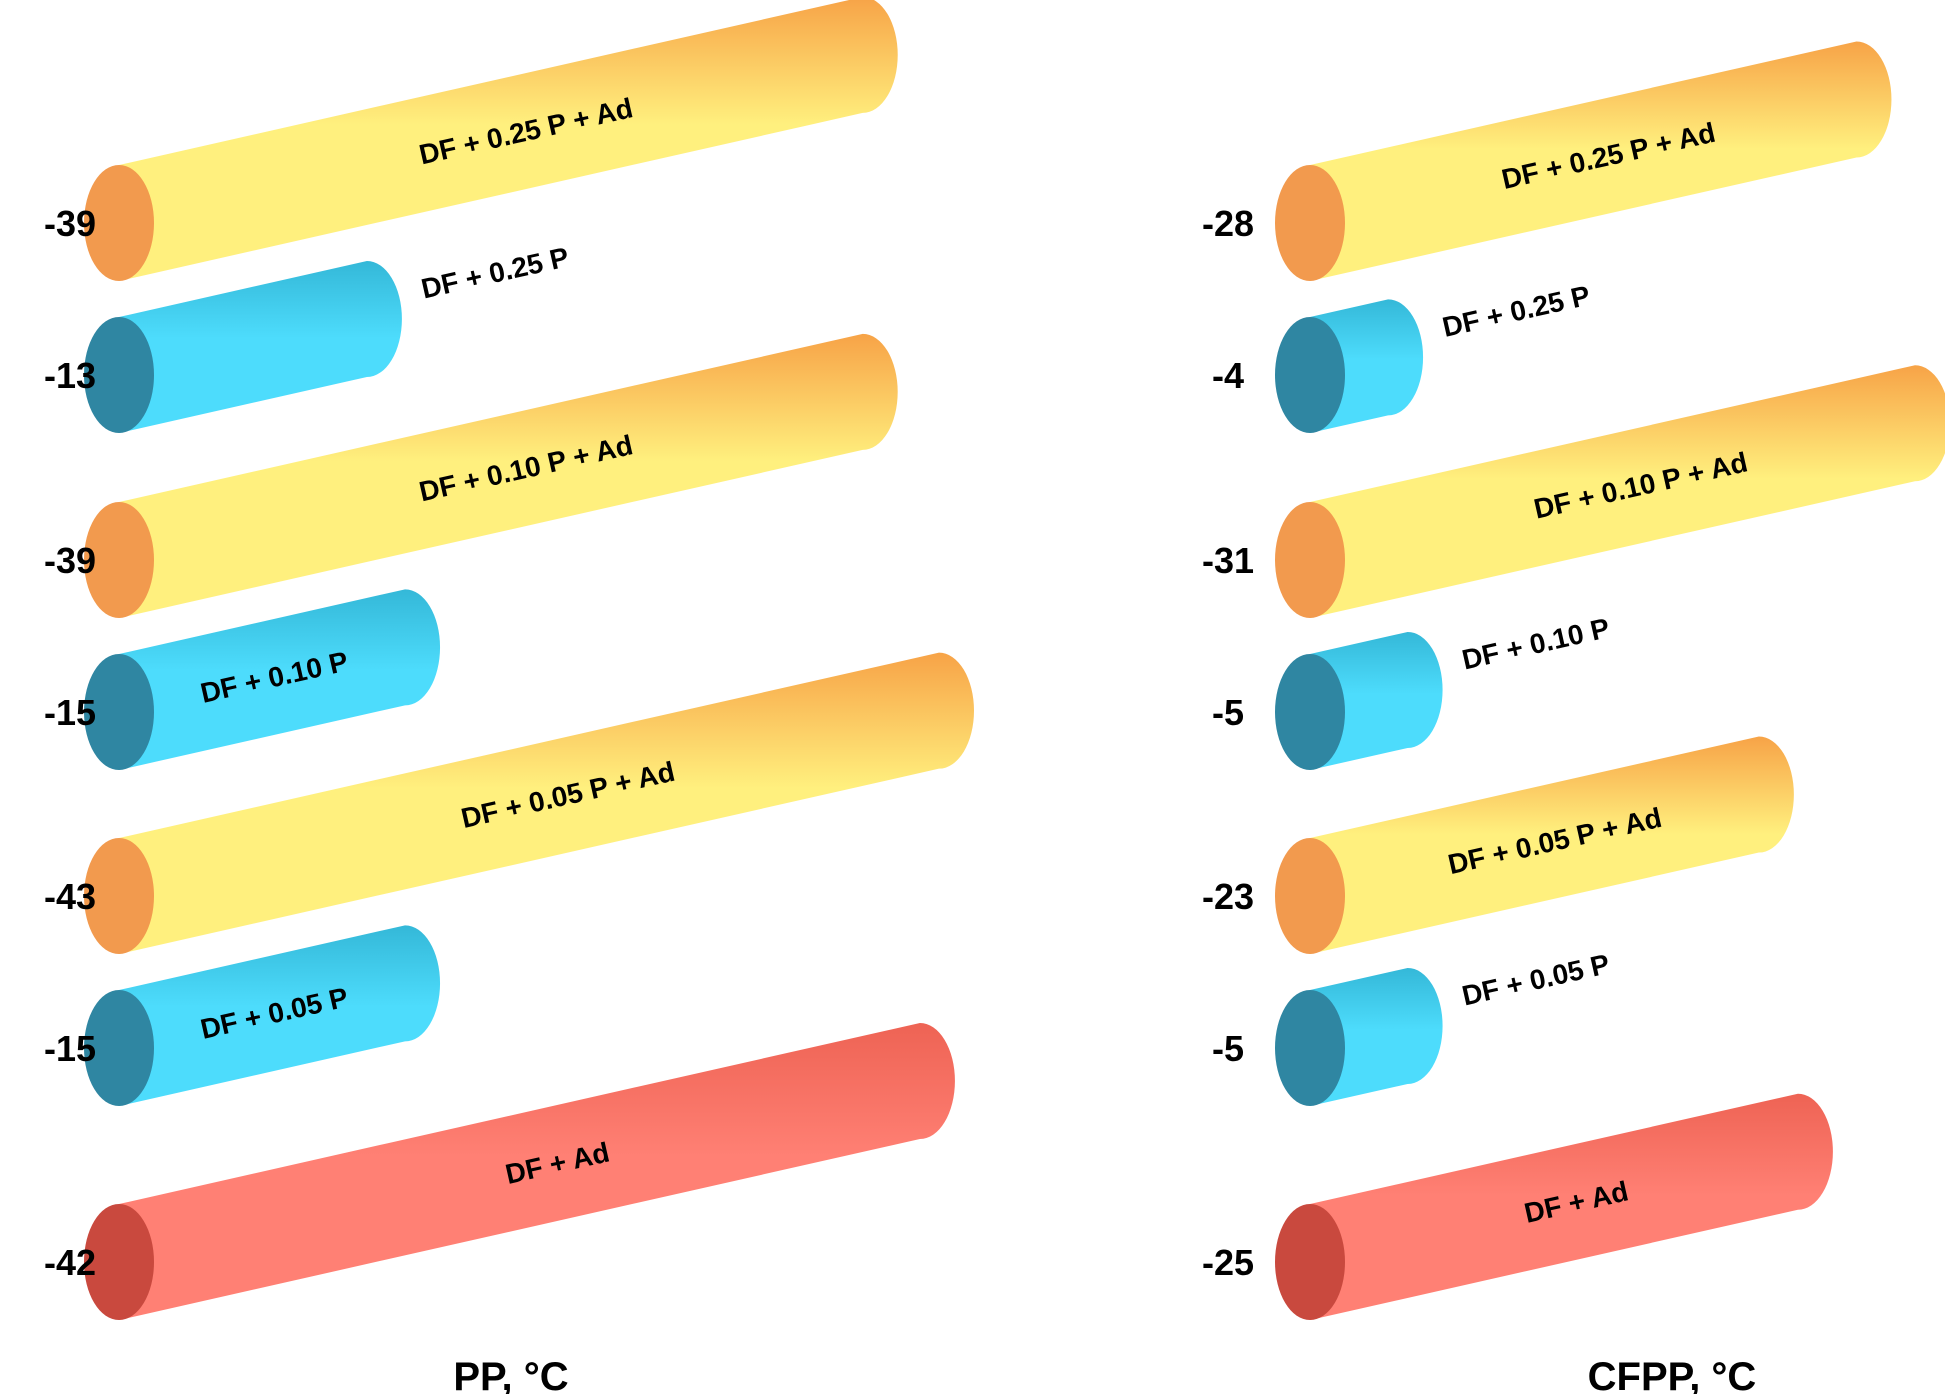  Describe the element at coordinates (1228, 896) in the screenshot. I see `value-label-4: -23` at that location.